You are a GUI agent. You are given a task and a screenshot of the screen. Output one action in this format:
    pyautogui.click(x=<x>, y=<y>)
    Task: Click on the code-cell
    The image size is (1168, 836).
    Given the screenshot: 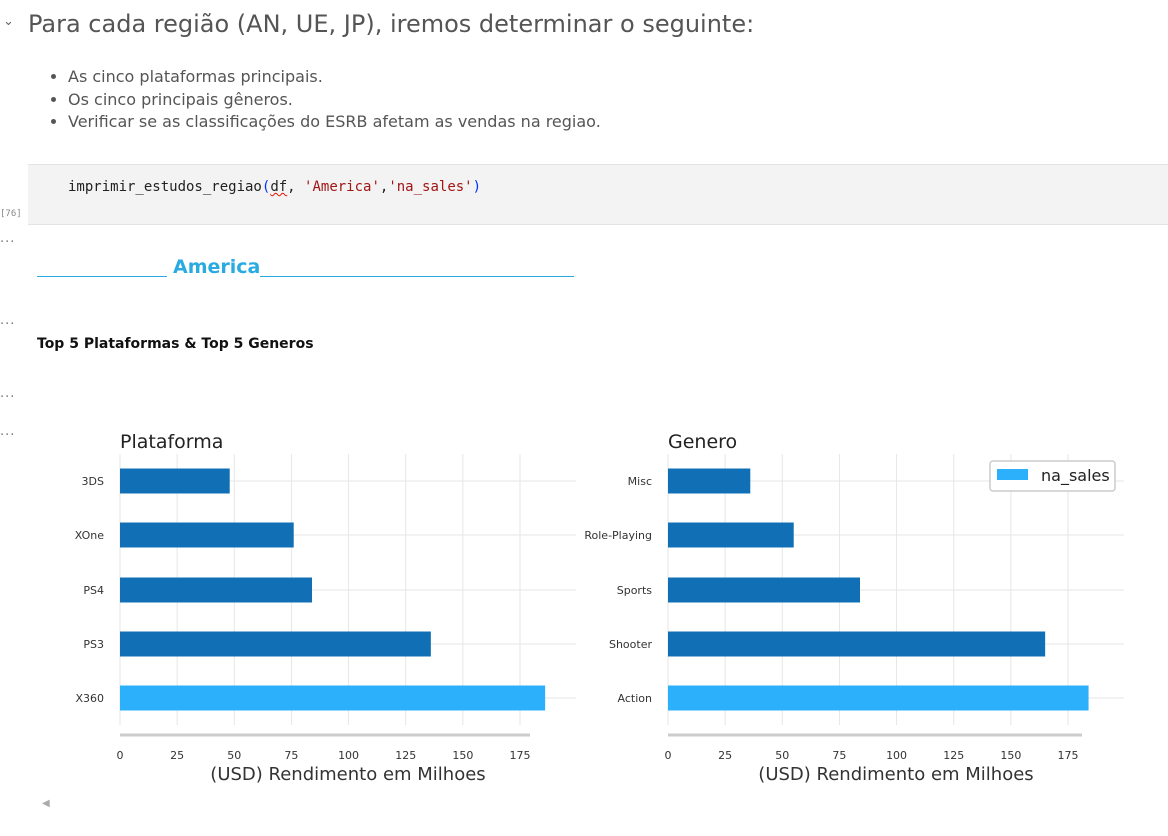 What is the action you would take?
    pyautogui.click(x=598, y=194)
    